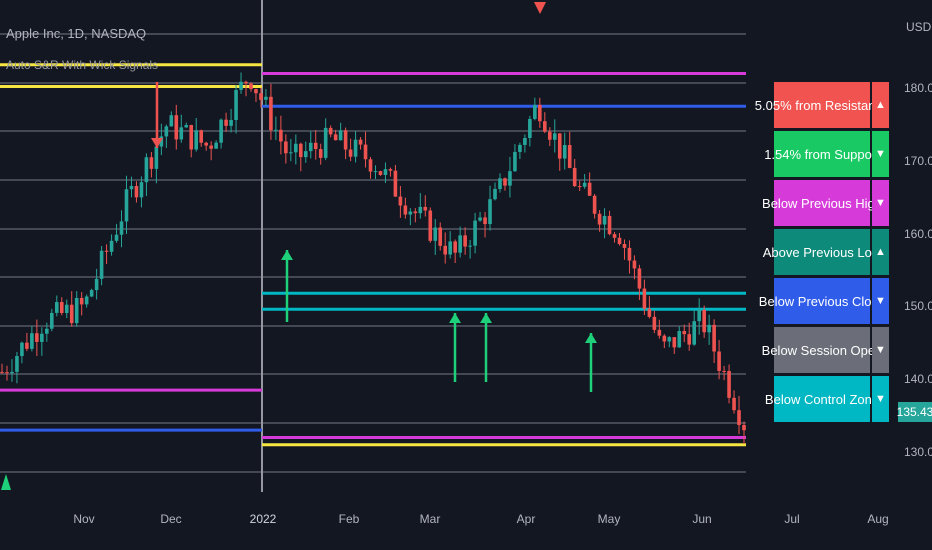  I want to click on time-tick-label: May, so click(609, 519).